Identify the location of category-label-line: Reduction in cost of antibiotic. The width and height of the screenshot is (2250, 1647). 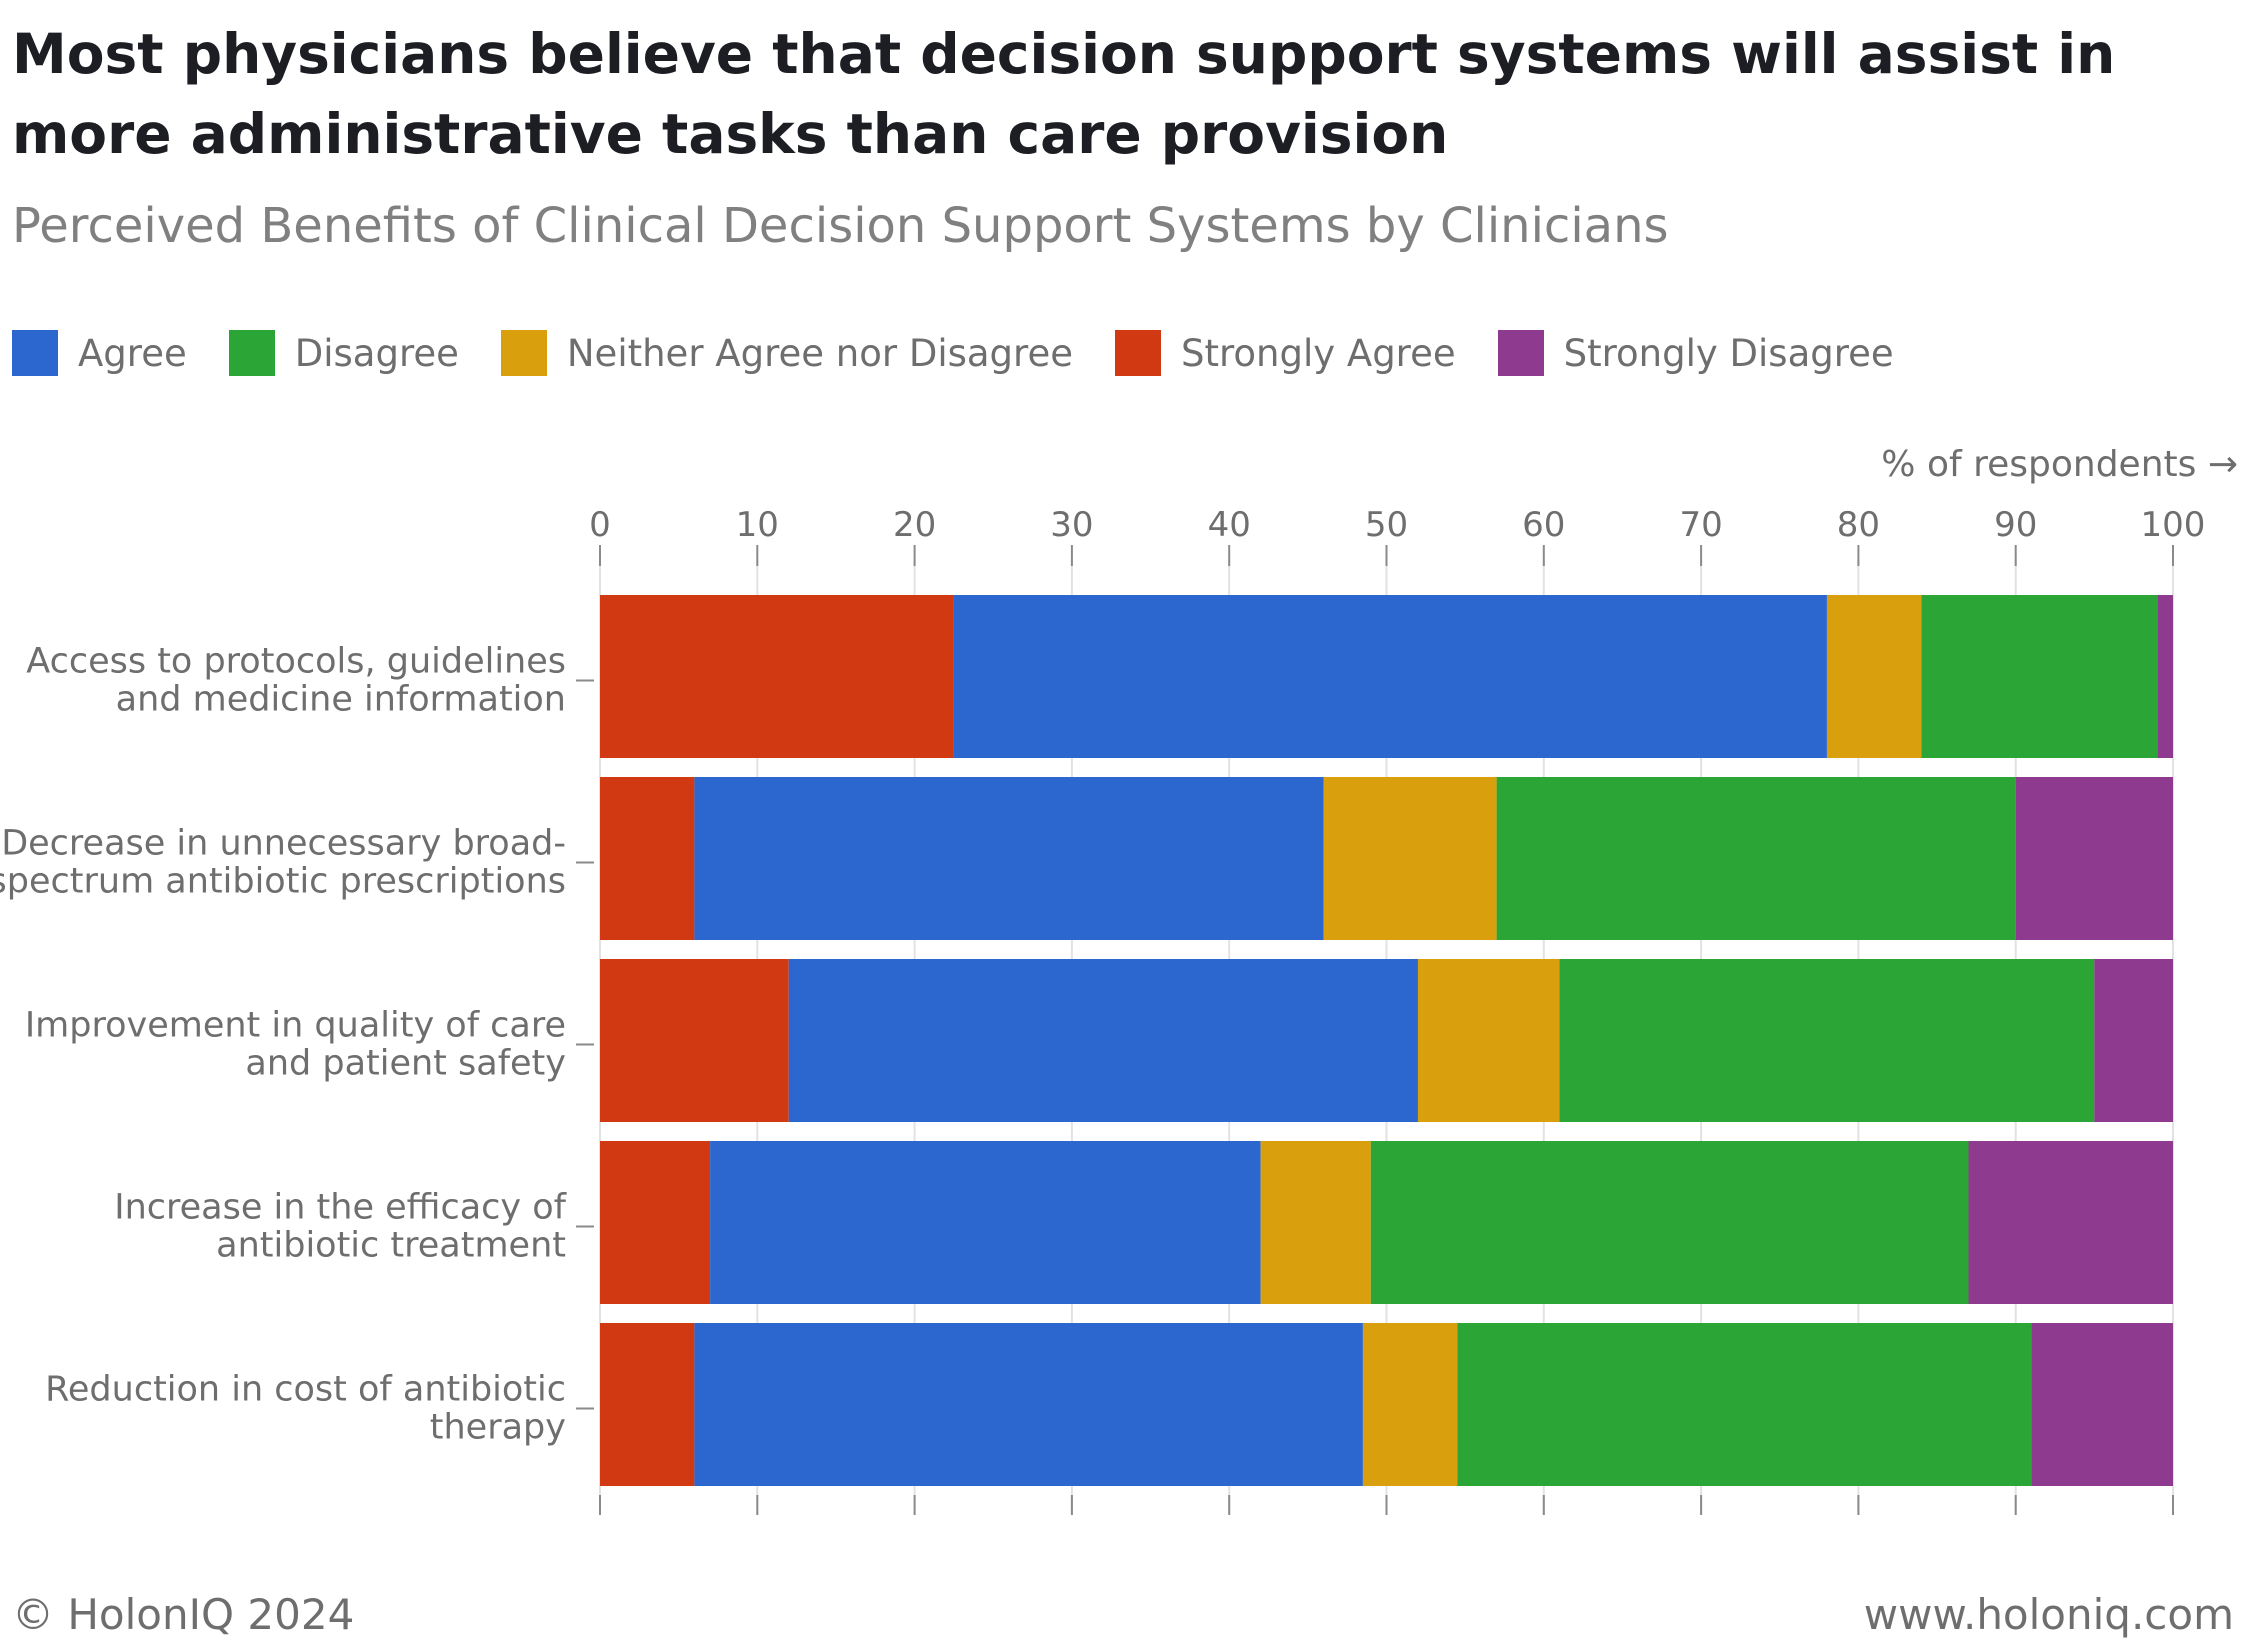
(305, 1390).